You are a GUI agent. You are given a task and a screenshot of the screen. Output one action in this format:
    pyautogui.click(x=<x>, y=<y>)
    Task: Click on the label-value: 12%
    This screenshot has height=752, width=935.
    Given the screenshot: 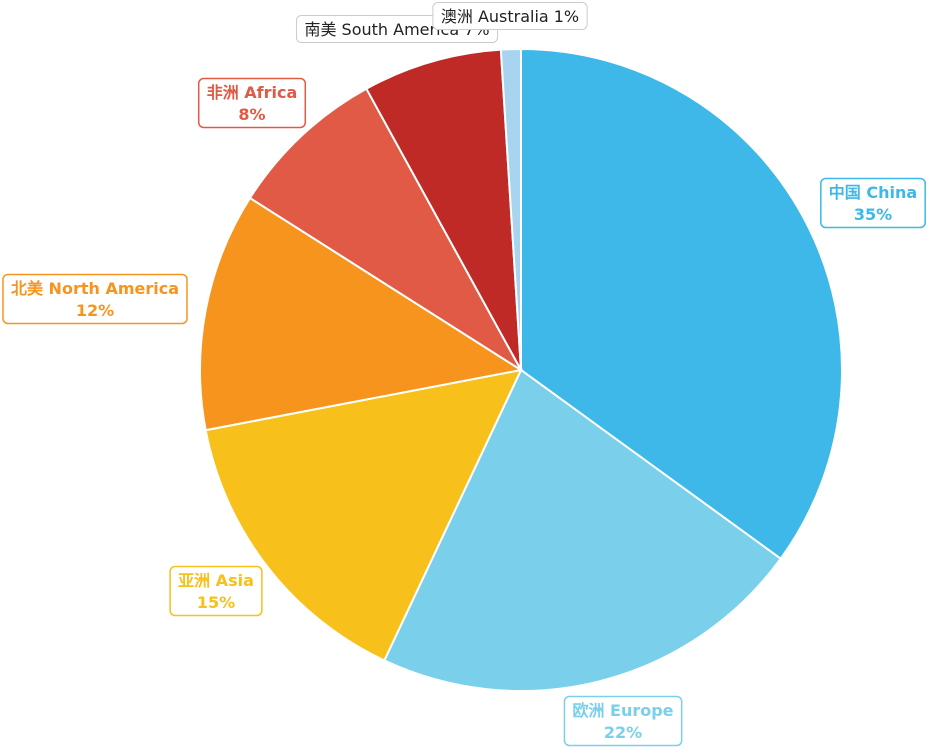 What is the action you would take?
    pyautogui.click(x=95, y=310)
    